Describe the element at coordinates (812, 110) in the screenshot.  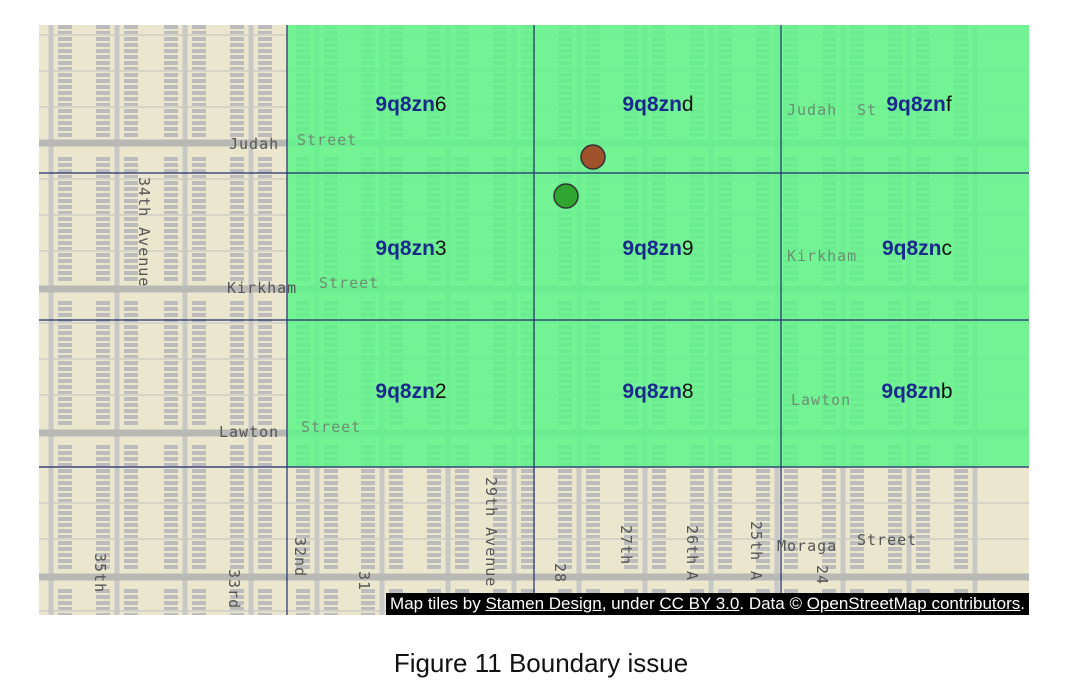
I see `street-label-judah-right: Judah` at that location.